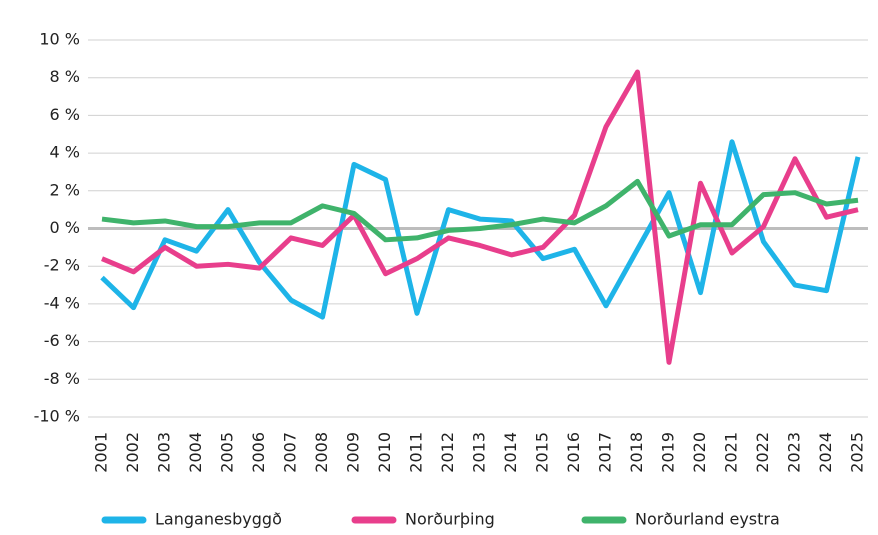  Describe the element at coordinates (573, 452) in the screenshot. I see `x-tick-label: 2016` at that location.